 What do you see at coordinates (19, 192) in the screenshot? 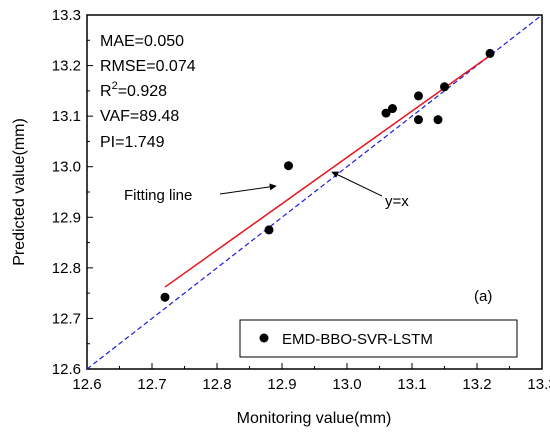
I see `y-axis-title: Predicted value(mm)` at bounding box center [19, 192].